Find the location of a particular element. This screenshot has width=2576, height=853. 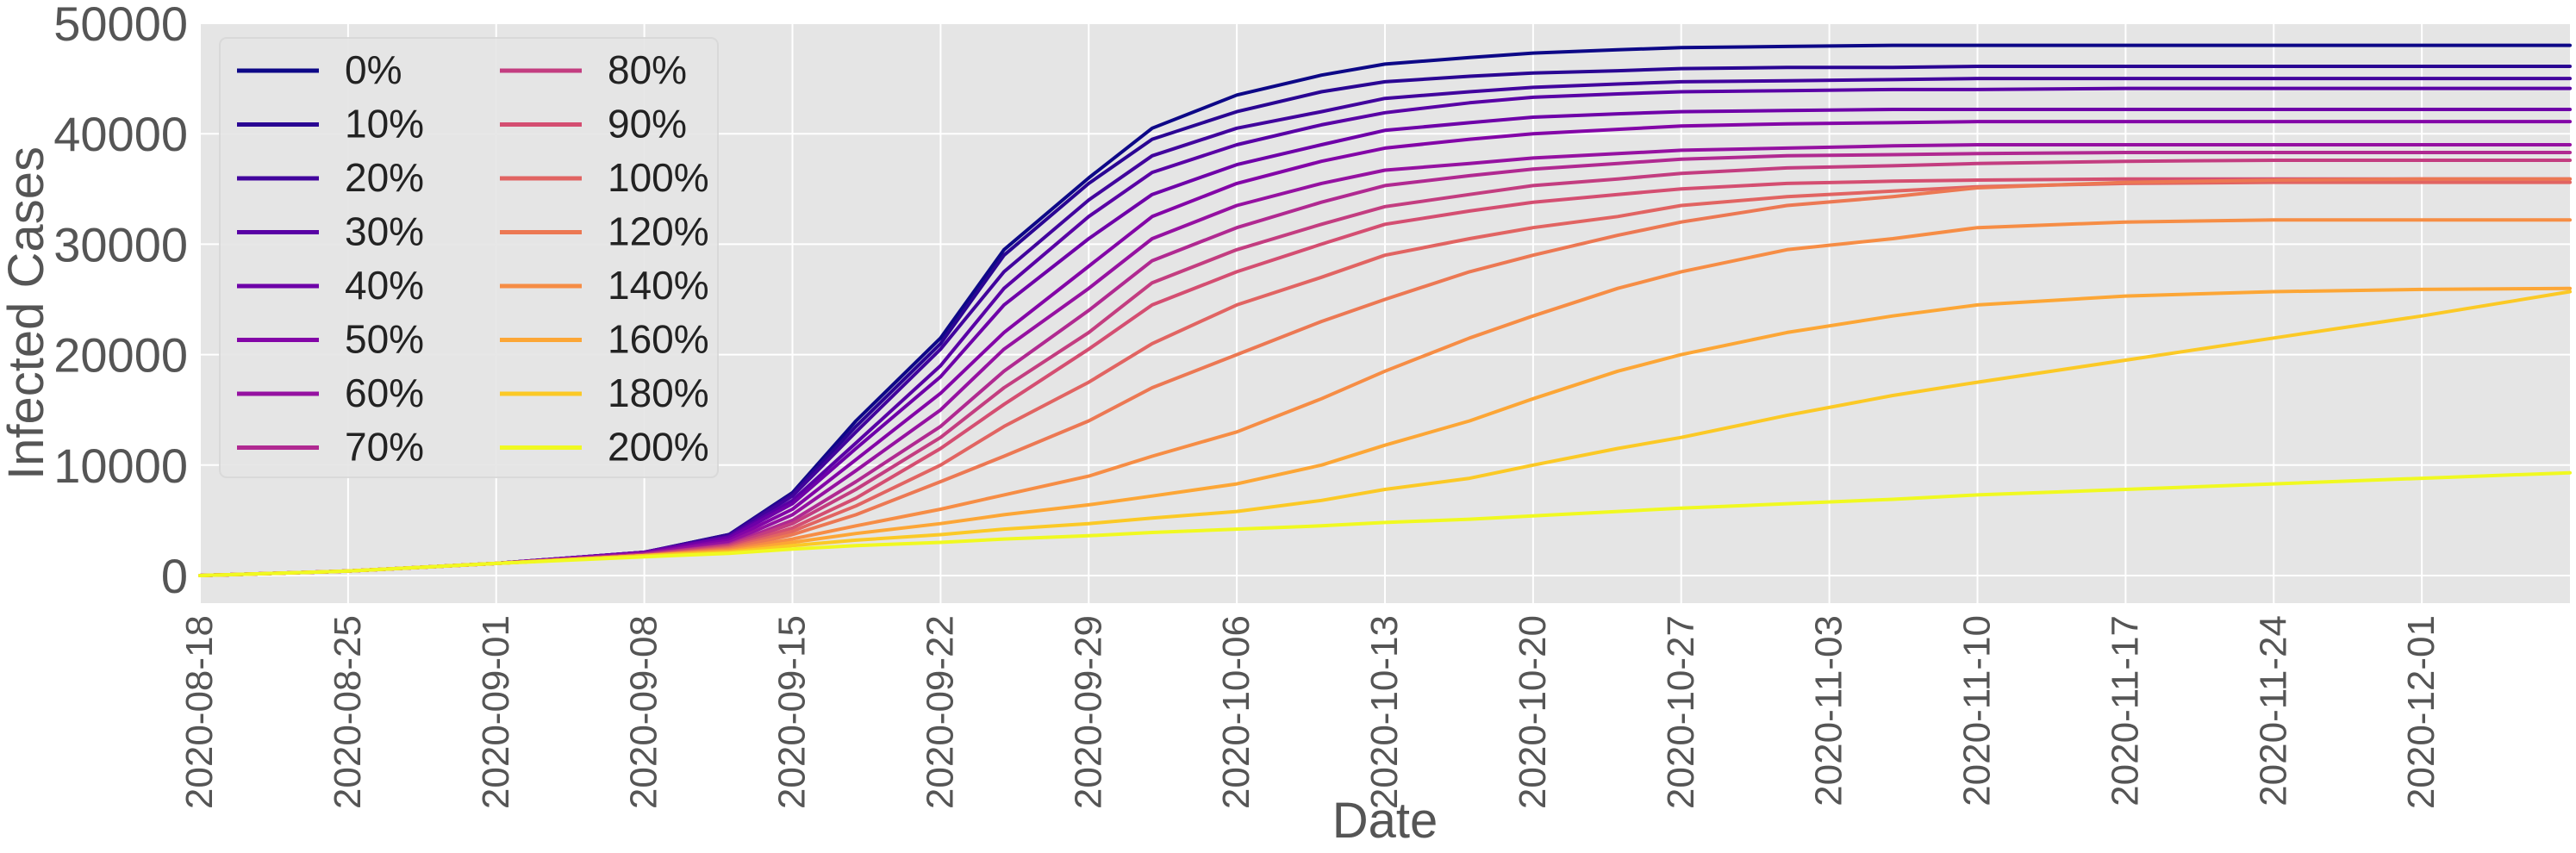

legend-label: 100% is located at coordinates (658, 177).